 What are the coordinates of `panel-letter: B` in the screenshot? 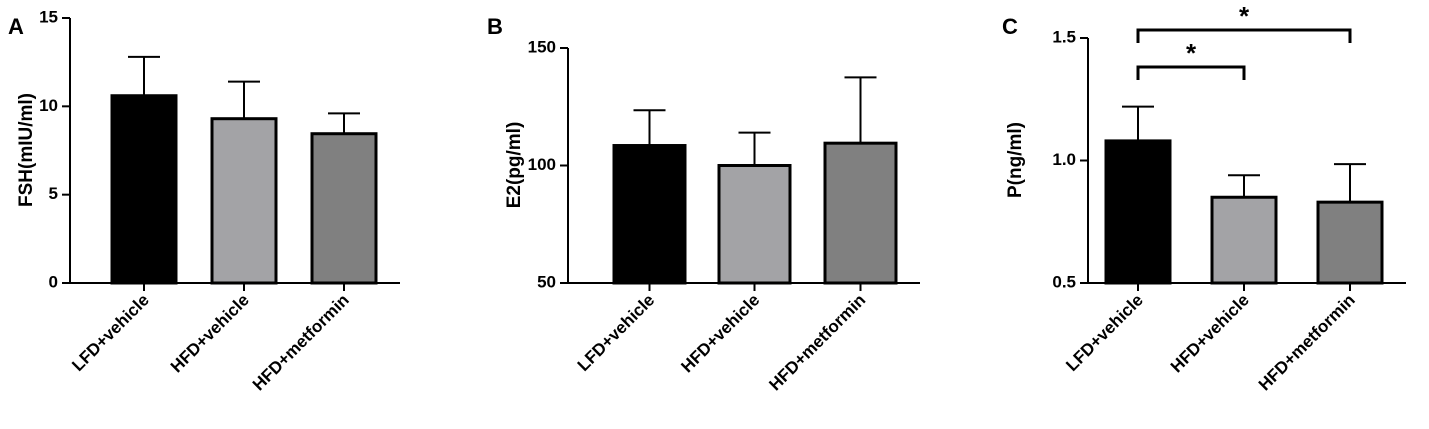 It's located at (495, 26).